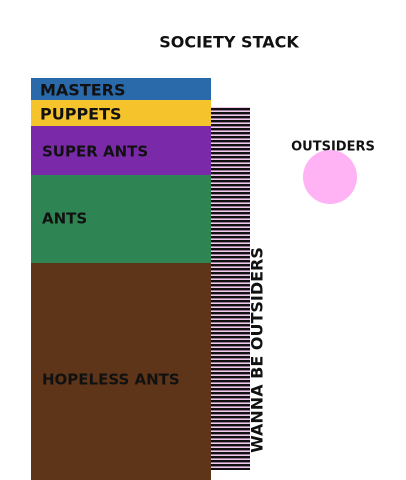  I want to click on layer-puppets, so click(121, 113).